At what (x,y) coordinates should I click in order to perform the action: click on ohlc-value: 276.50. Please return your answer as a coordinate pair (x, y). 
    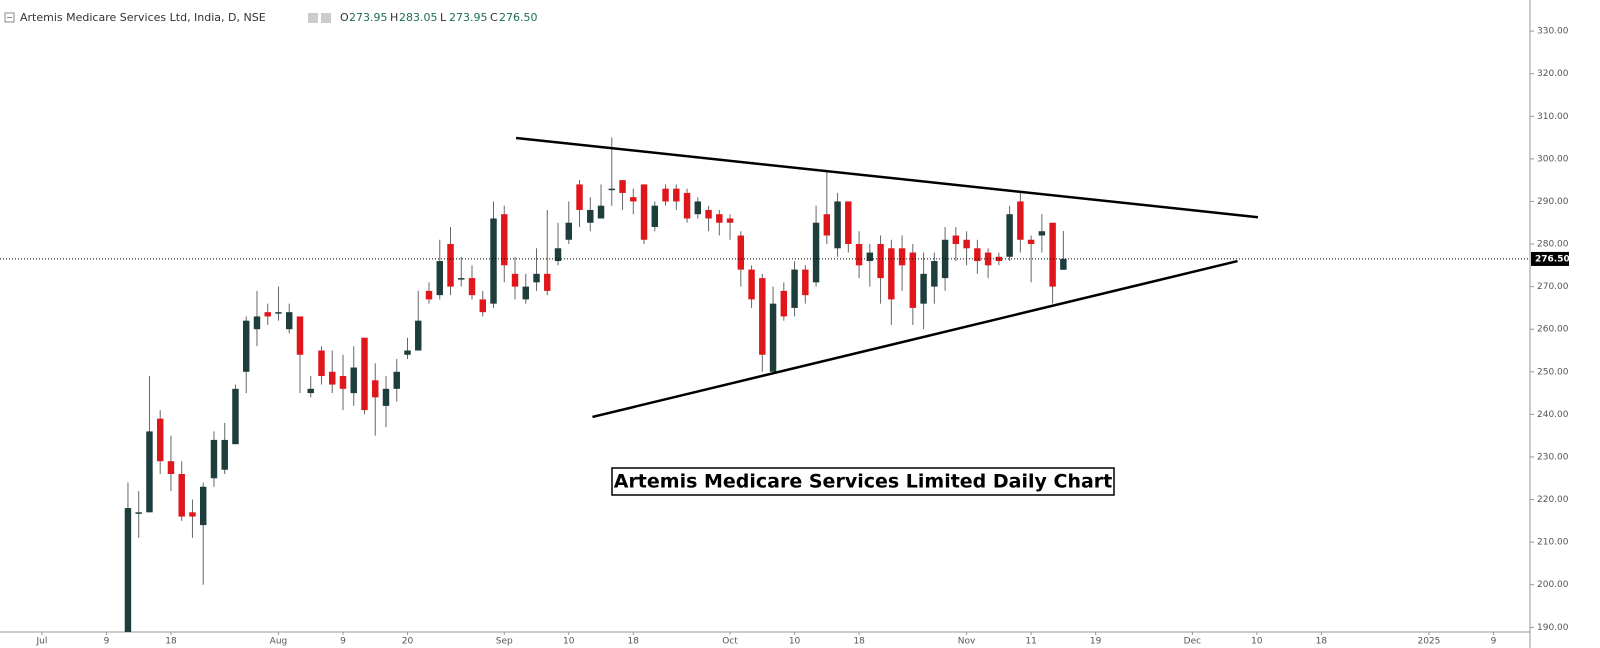
    Looking at the image, I should click on (518, 17).